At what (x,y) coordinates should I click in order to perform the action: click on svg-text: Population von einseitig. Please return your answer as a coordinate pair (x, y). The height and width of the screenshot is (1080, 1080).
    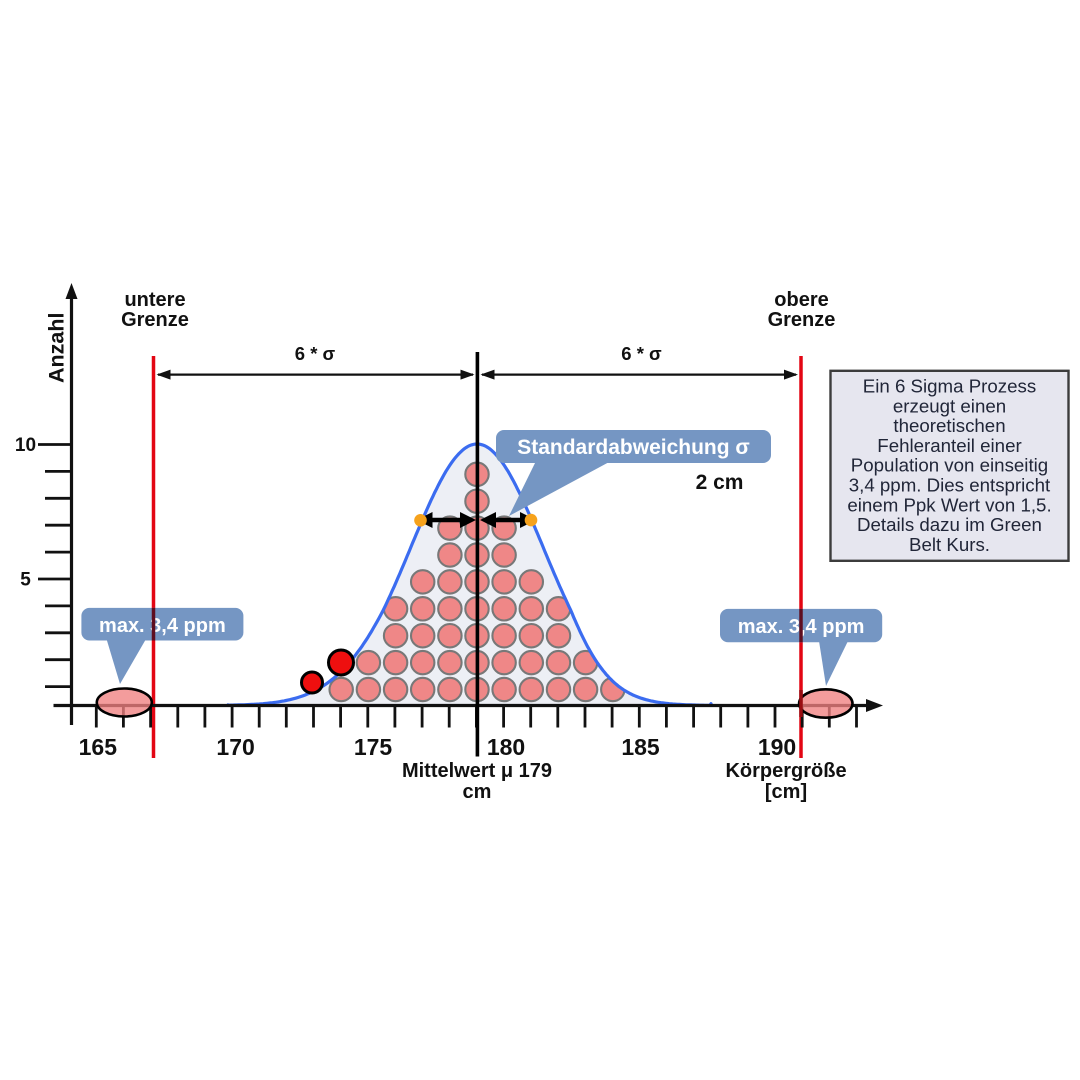
    Looking at the image, I should click on (949, 465).